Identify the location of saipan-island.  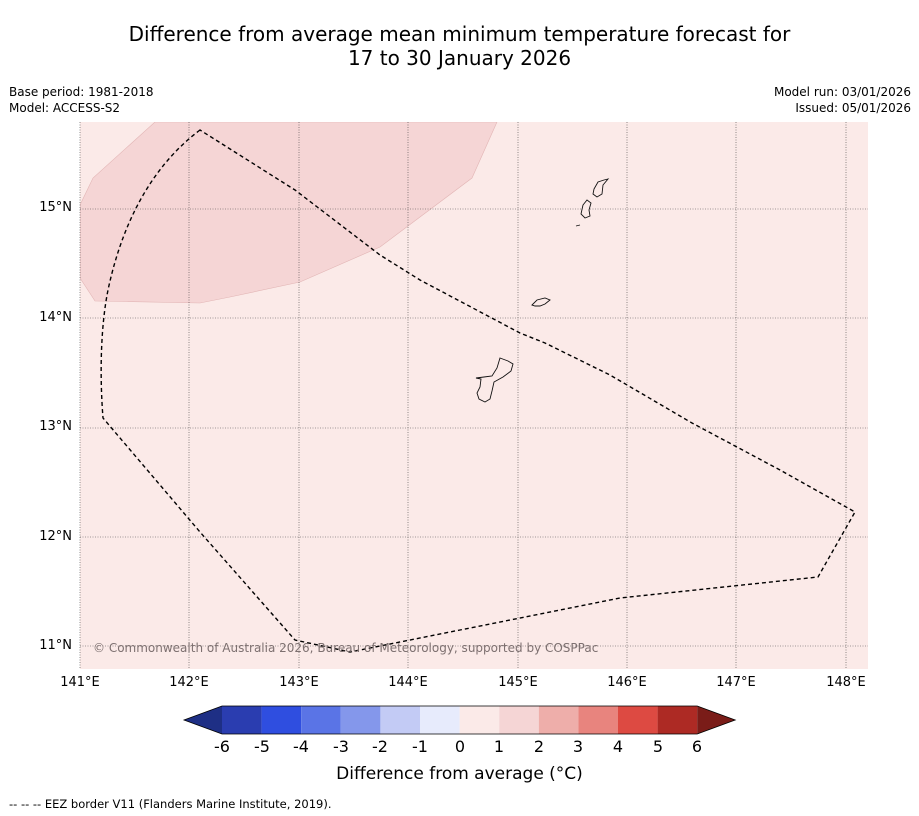
(601, 188).